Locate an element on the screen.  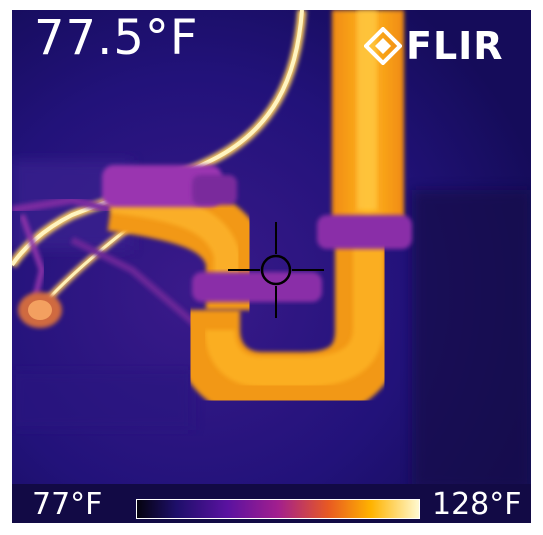
left-coupling-nut is located at coordinates (214, 190).